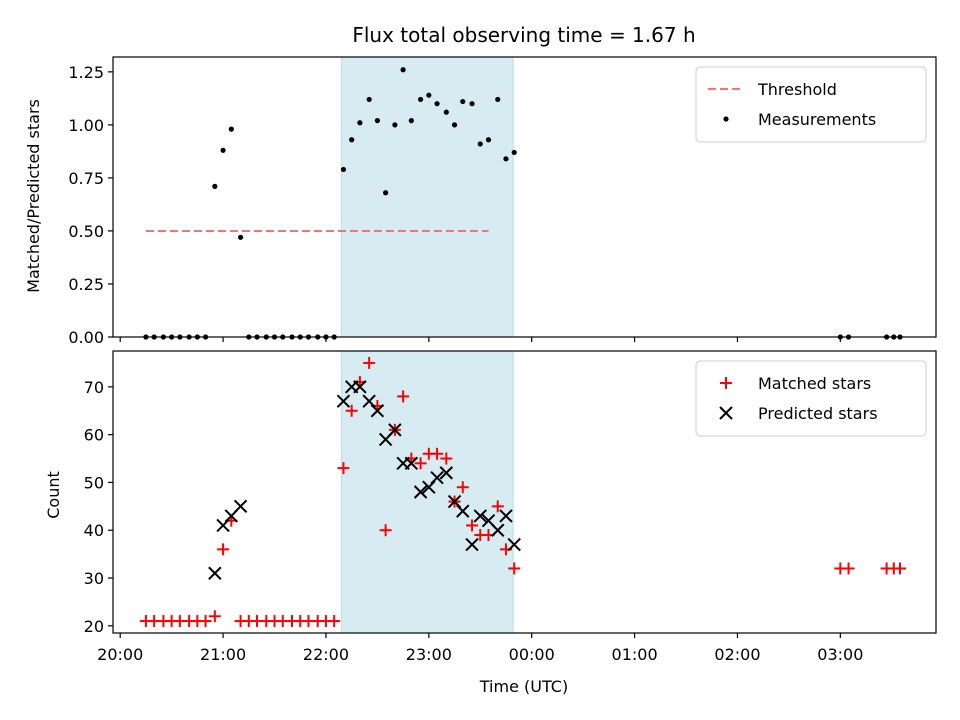 The height and width of the screenshot is (720, 960). What do you see at coordinates (94, 482) in the screenshot?
I see `bottom-y-tick-label: 50` at bounding box center [94, 482].